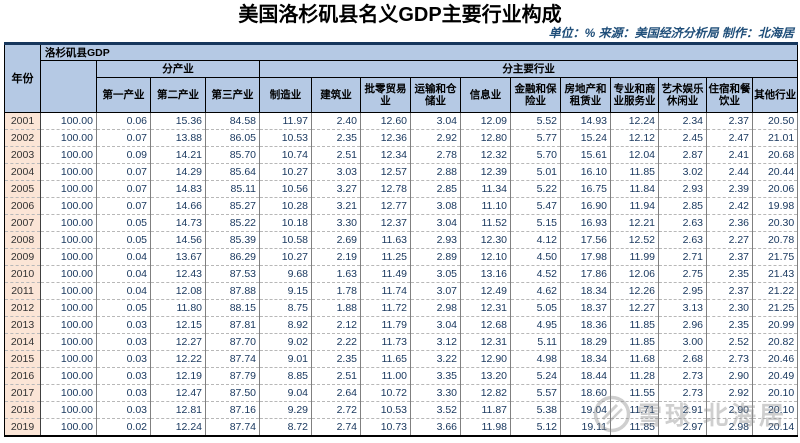 Image resolution: width=800 pixels, height=443 pixels. What do you see at coordinates (123, 223) in the screenshot?
I see `value-cell: 0.05` at bounding box center [123, 223].